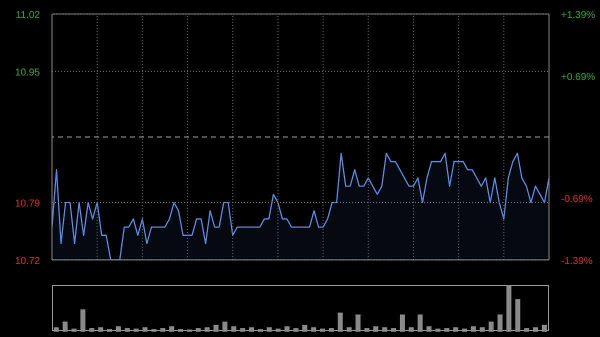  I want to click on y-tick-label: 11.02, so click(28, 15).